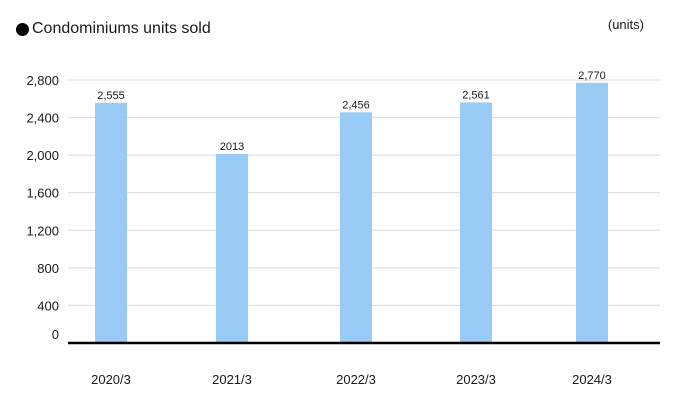 Image resolution: width=680 pixels, height=414 pixels. Describe the element at coordinates (356, 379) in the screenshot. I see `x-tick-label: 2022/3` at that location.